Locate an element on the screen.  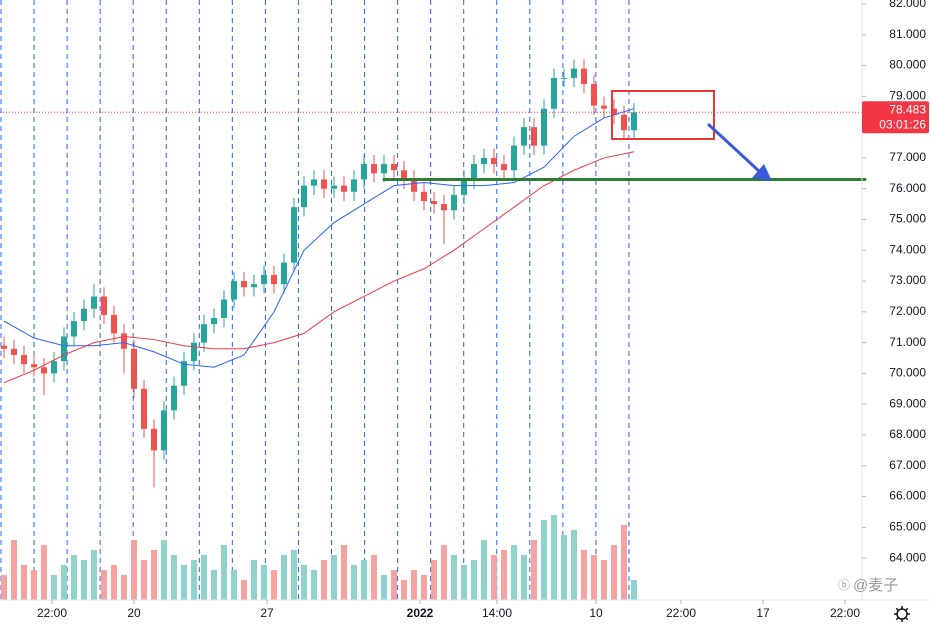
x-tick-label: 2022 is located at coordinates (420, 613).